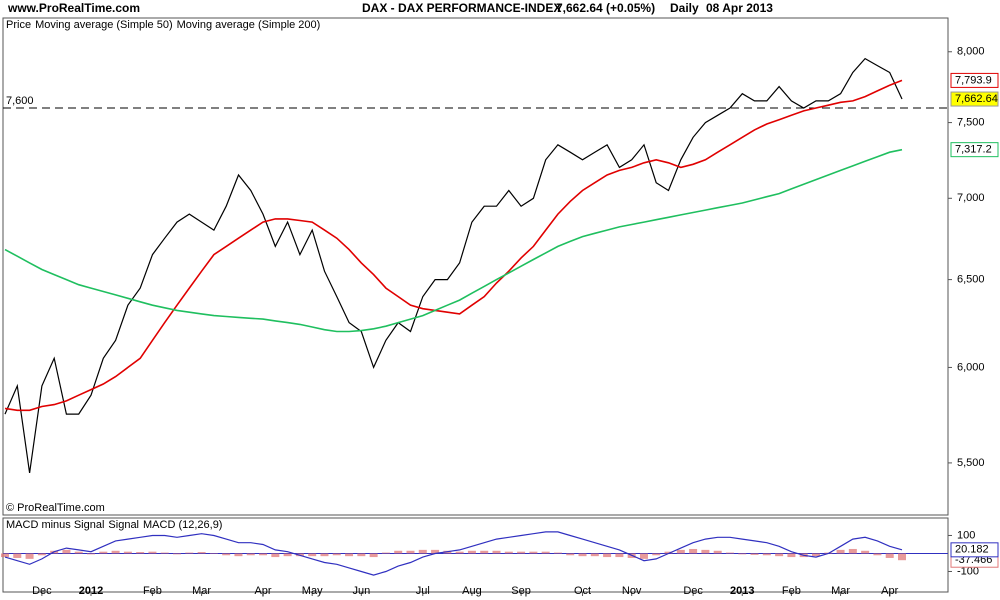 The width and height of the screenshot is (1000, 600). I want to click on x-tick-label: Nov, so click(632, 591).